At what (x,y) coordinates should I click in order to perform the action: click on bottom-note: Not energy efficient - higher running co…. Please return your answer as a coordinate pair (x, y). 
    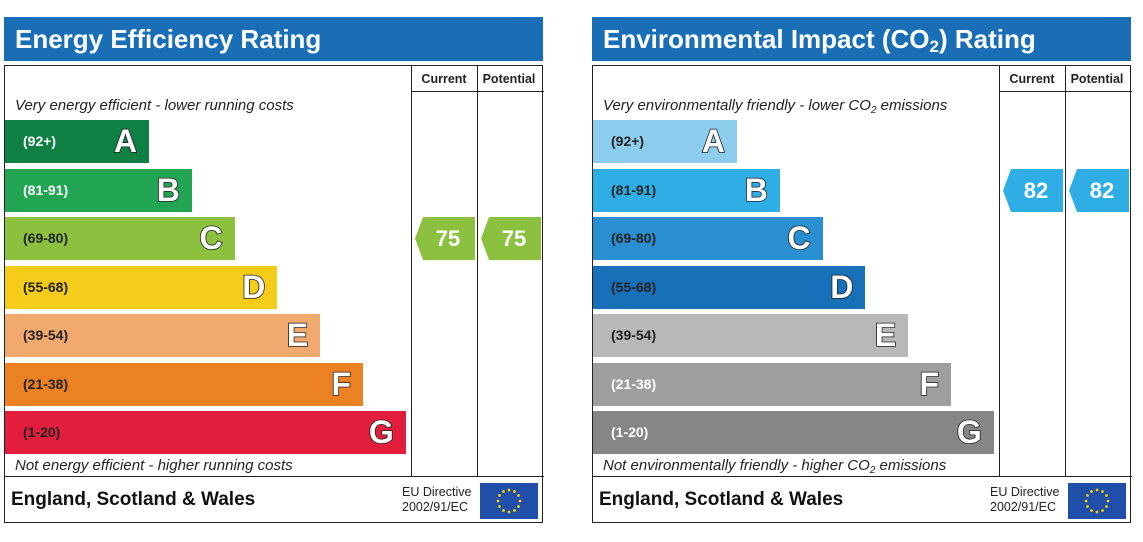
    Looking at the image, I should click on (154, 465).